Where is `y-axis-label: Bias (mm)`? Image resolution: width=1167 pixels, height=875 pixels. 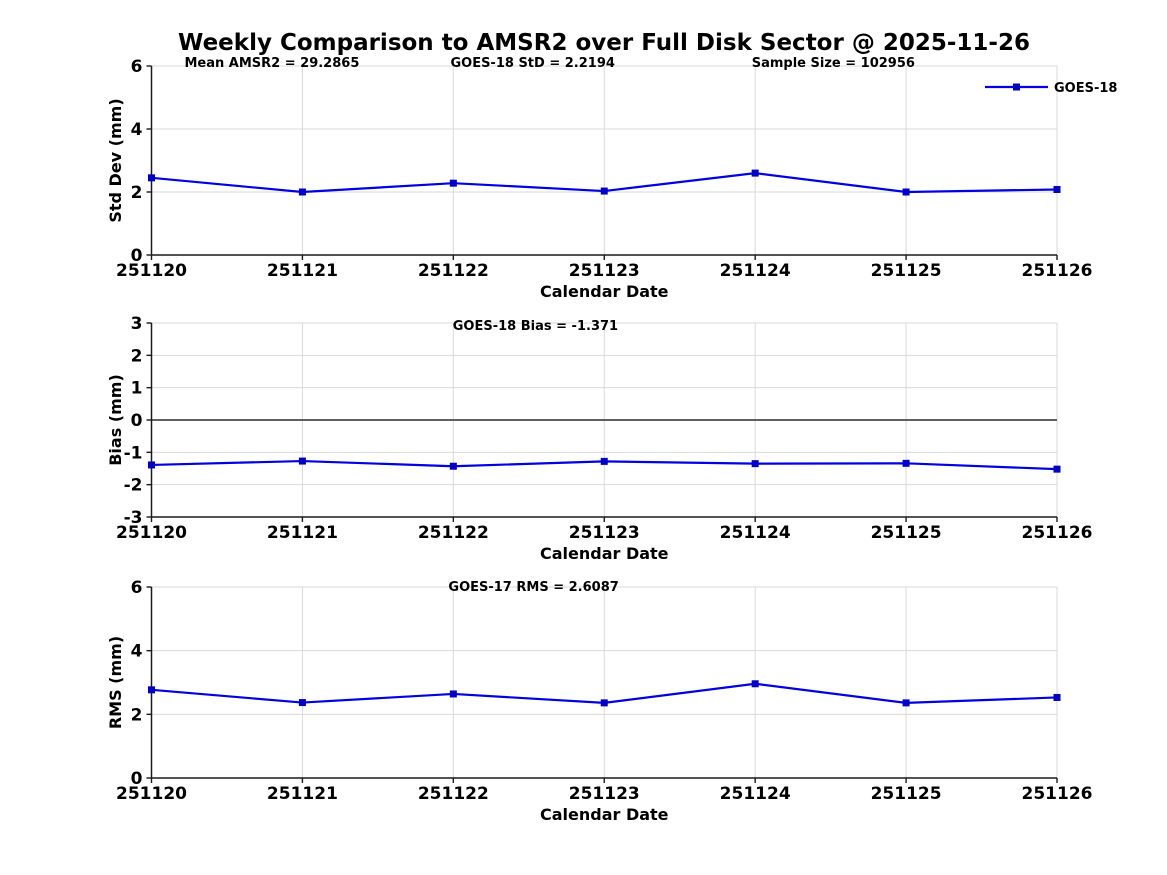
y-axis-label: Bias (mm) is located at coordinates (115, 420).